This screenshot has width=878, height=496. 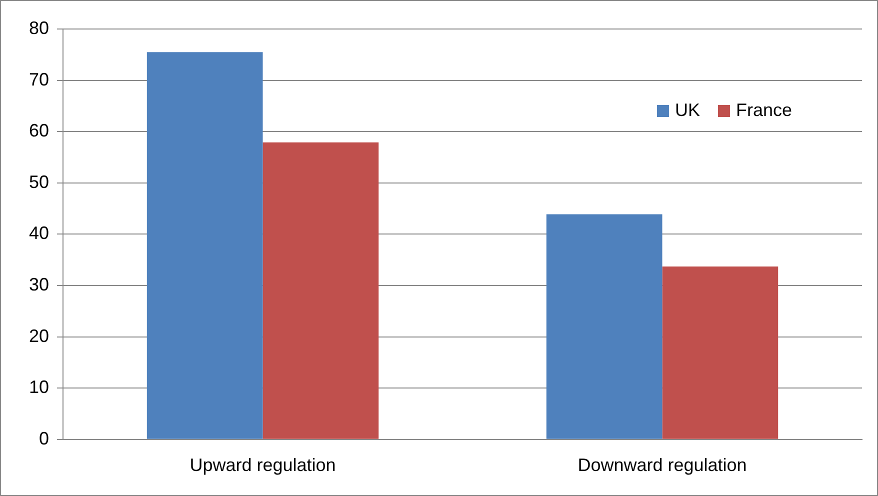 I want to click on x-tick-label: Downward regulation, so click(x=662, y=465).